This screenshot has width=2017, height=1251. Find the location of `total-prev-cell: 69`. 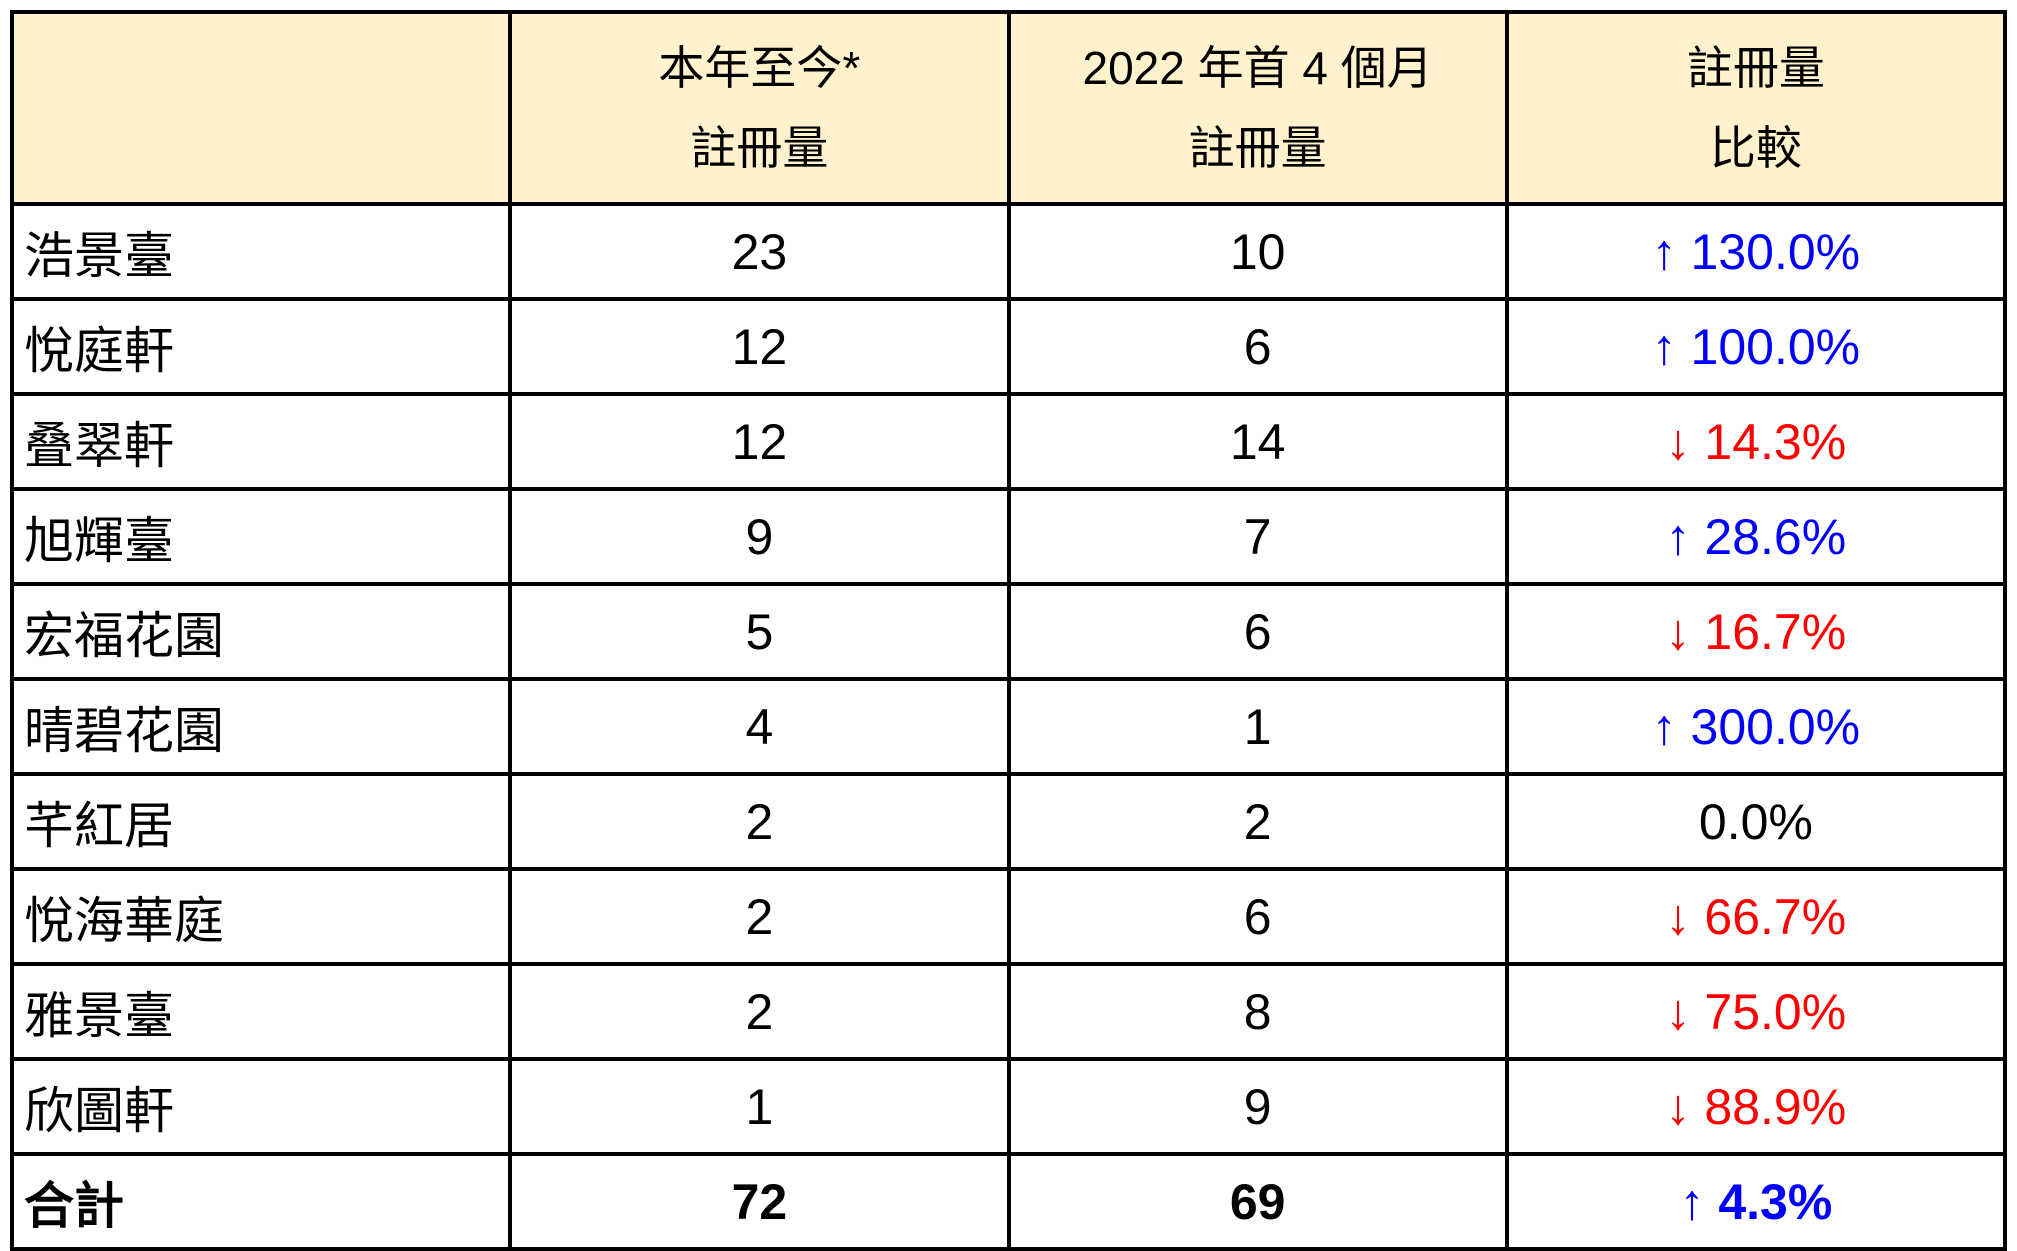

total-prev-cell: 69 is located at coordinates (1257, 1201).